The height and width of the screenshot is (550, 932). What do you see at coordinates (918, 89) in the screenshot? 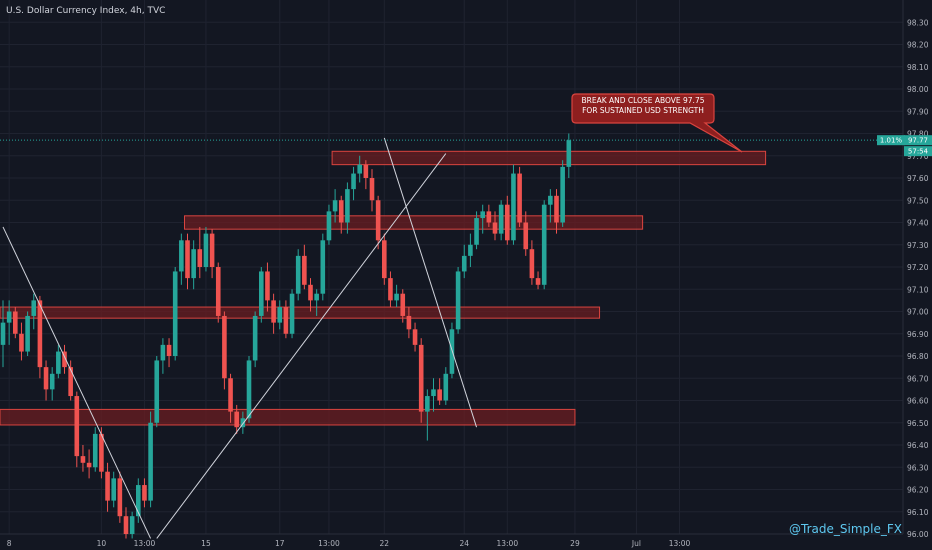
I see `y-tick-label: 98.00` at bounding box center [918, 89].